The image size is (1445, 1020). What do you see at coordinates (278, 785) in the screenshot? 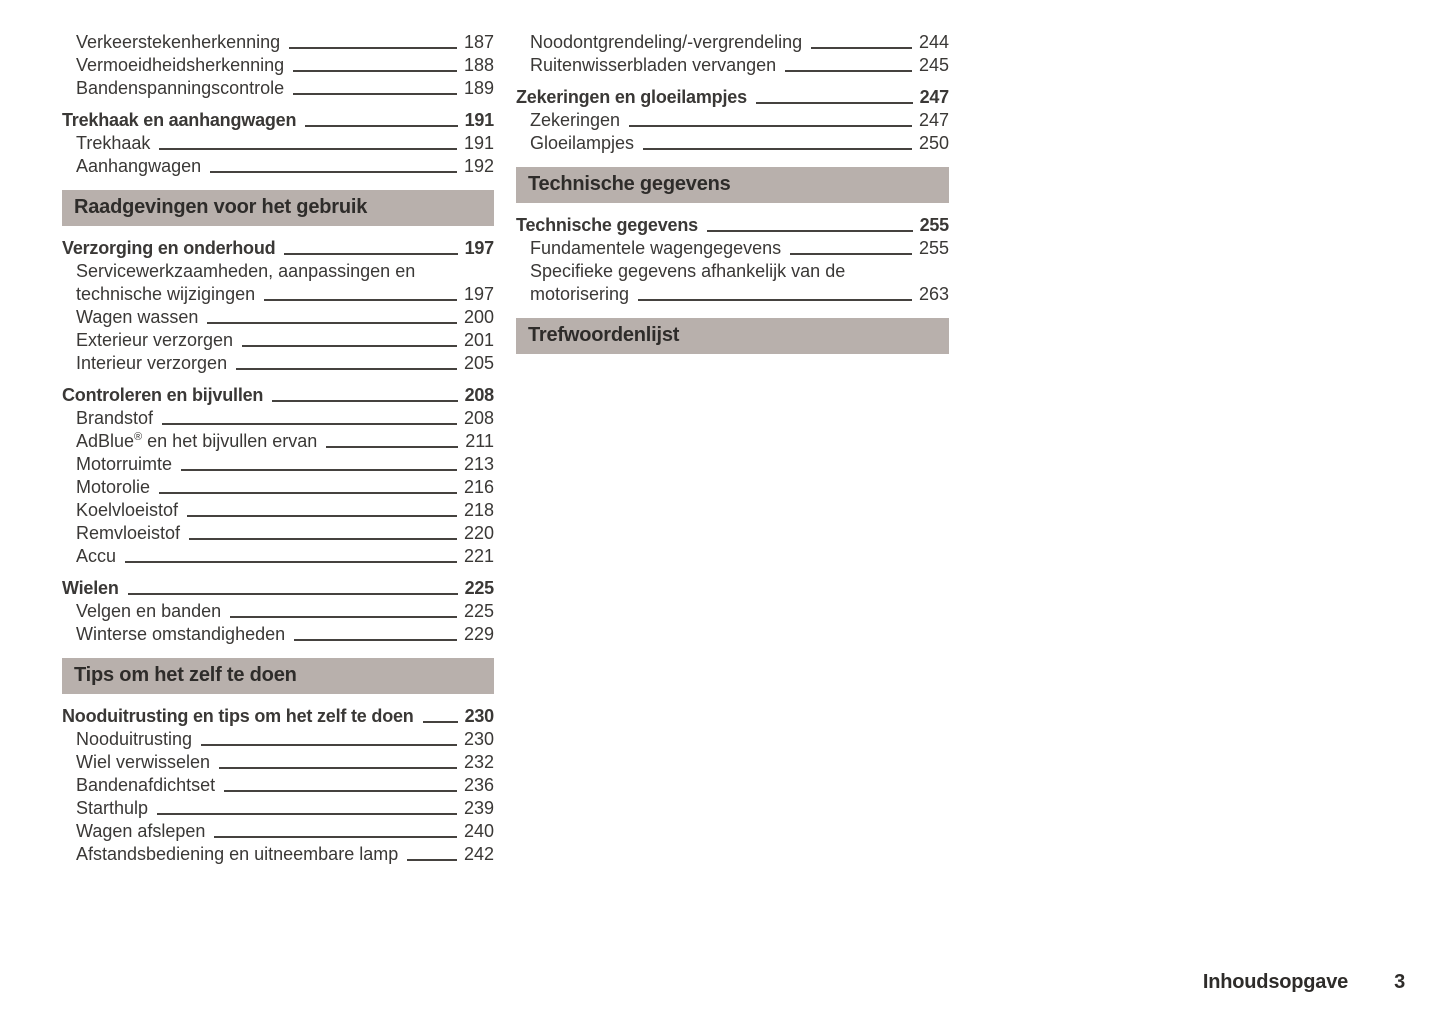
I see `toc-entry: Bandenafdichtset 236` at bounding box center [278, 785].